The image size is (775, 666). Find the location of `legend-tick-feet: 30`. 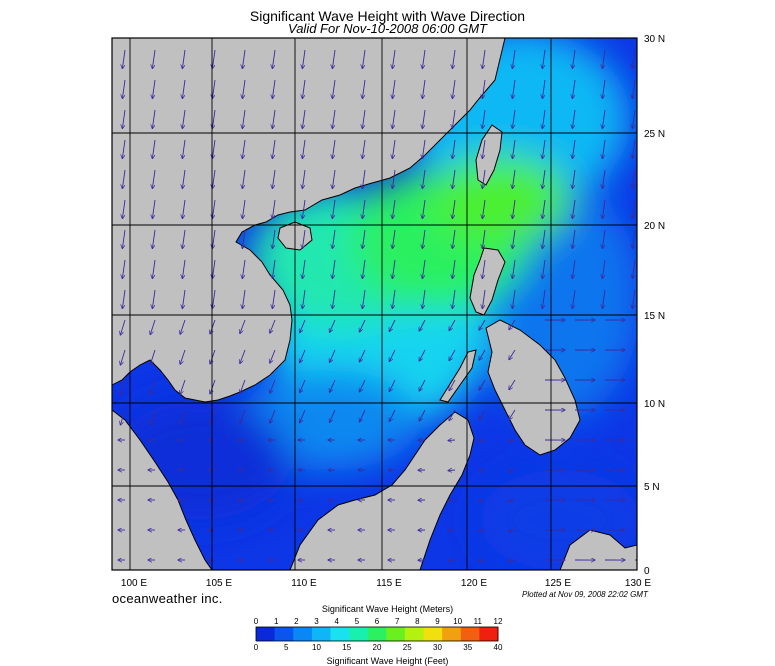

legend-tick-feet: 30 is located at coordinates (437, 647).